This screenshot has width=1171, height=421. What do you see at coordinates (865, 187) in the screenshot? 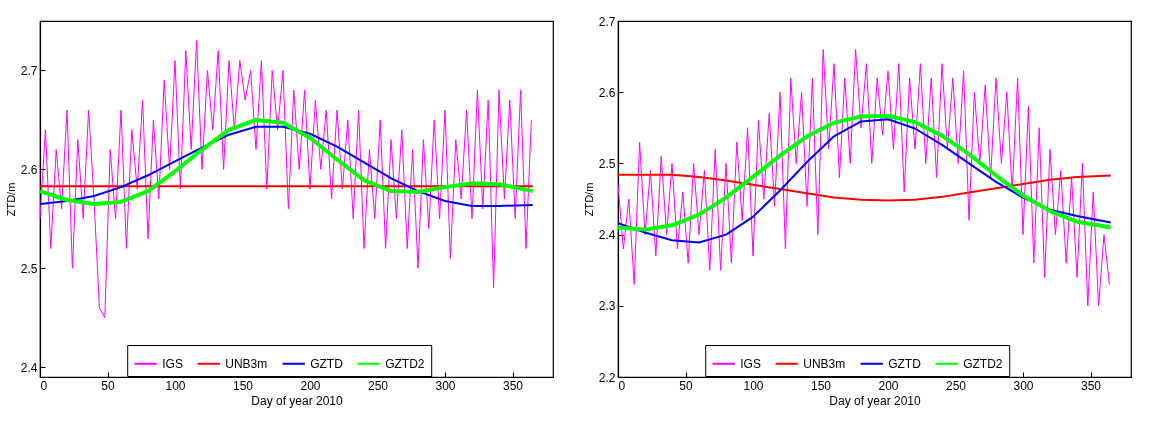
I see `line-series` at bounding box center [865, 187].